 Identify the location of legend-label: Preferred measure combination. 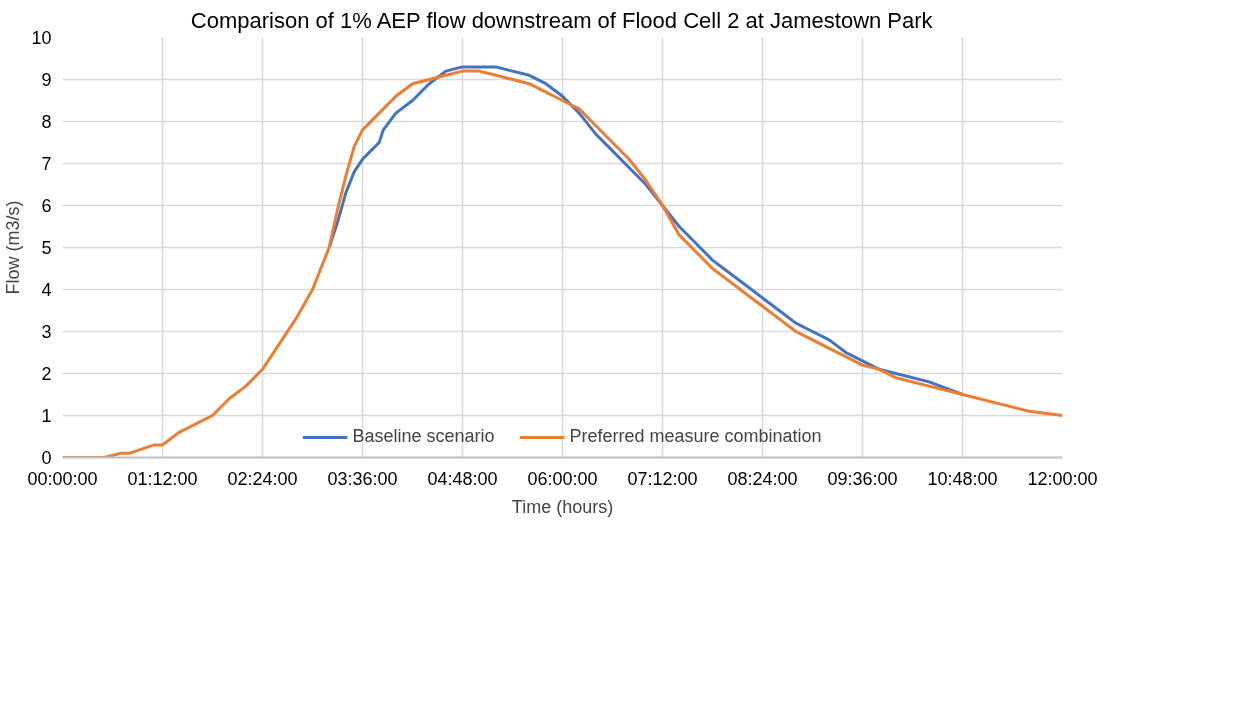
(695, 436).